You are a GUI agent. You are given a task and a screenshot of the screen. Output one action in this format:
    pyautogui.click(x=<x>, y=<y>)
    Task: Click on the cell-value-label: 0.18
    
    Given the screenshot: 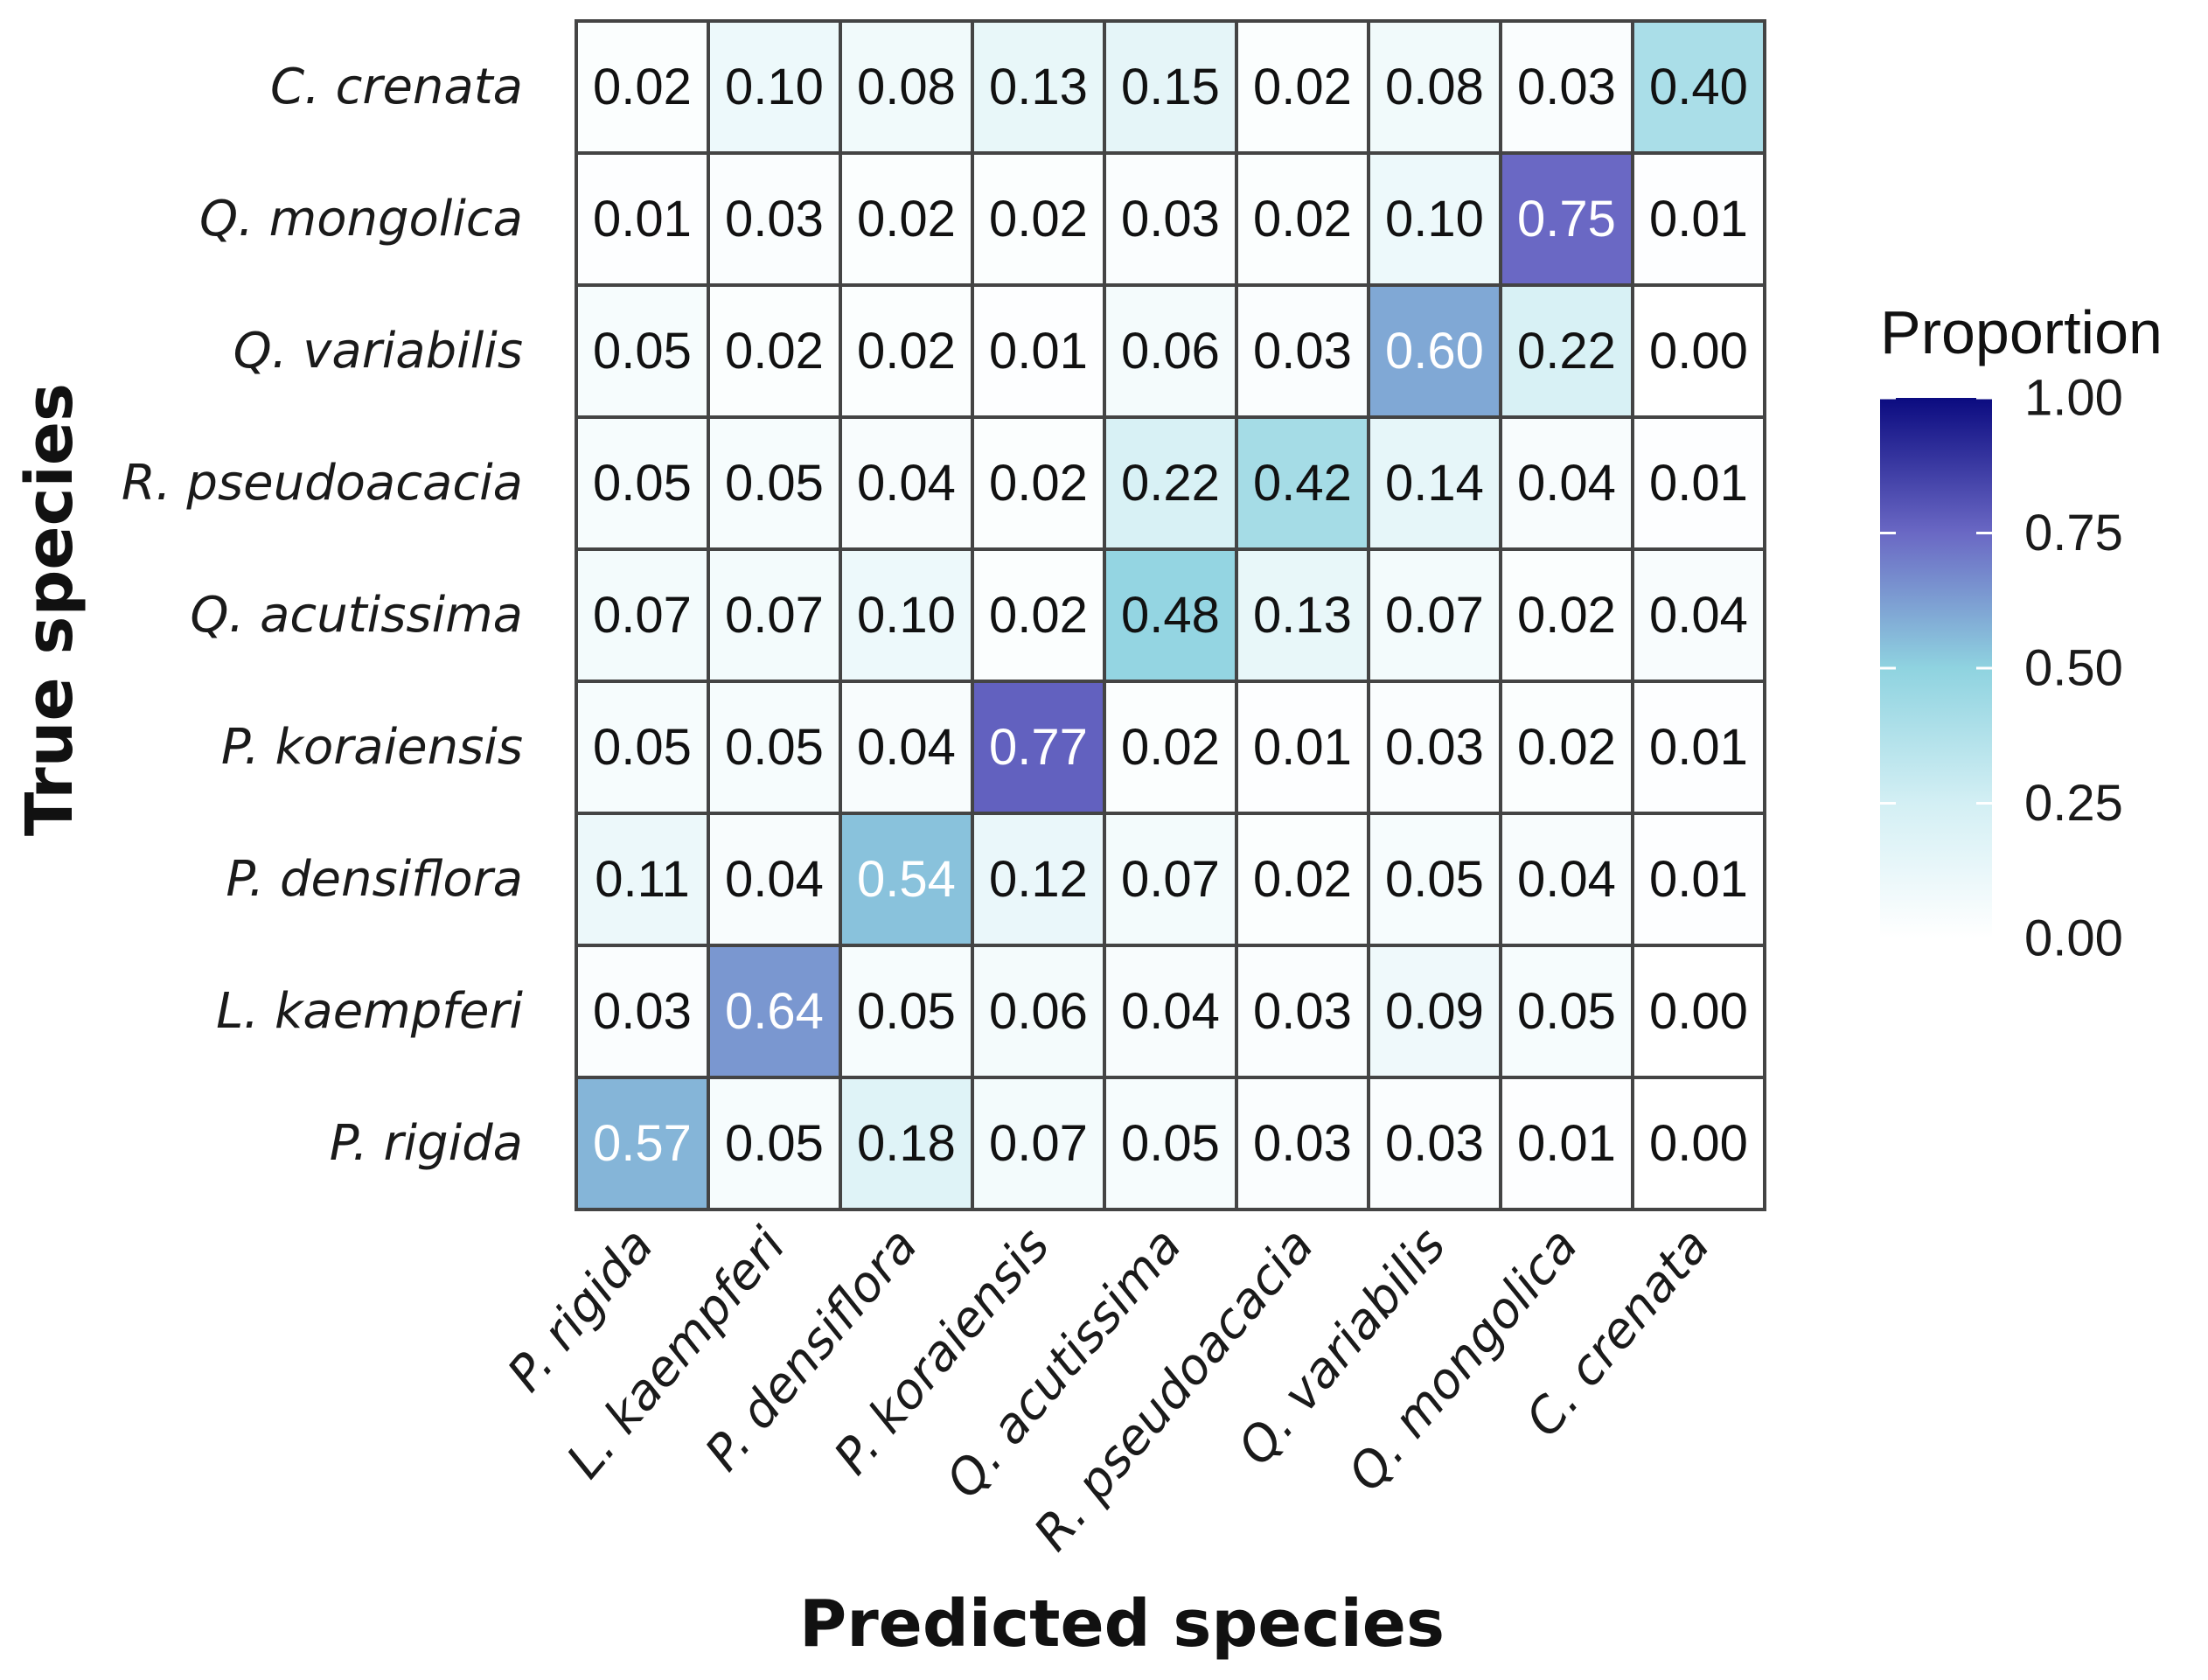 What is the action you would take?
    pyautogui.click(x=906, y=1143)
    